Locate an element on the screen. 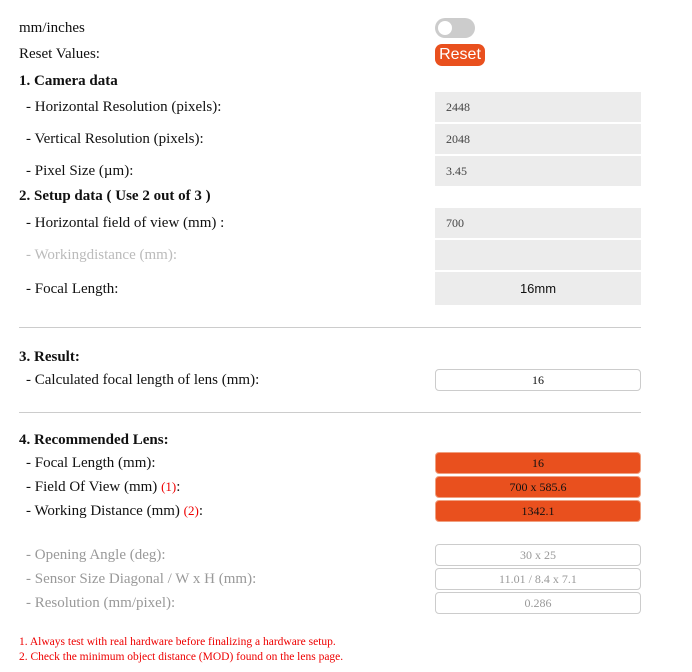  v-res-input: 2048 is located at coordinates (538, 139).